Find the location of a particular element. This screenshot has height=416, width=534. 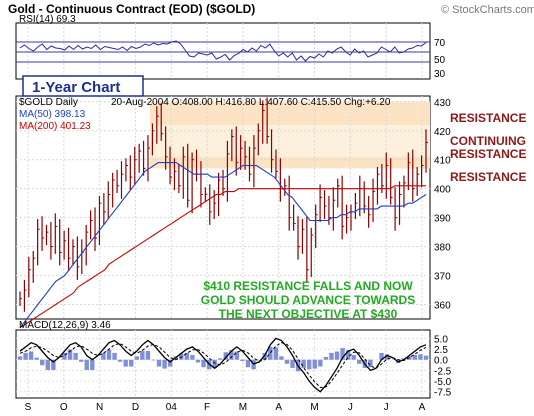

macd-layer is located at coordinates (223, 365).